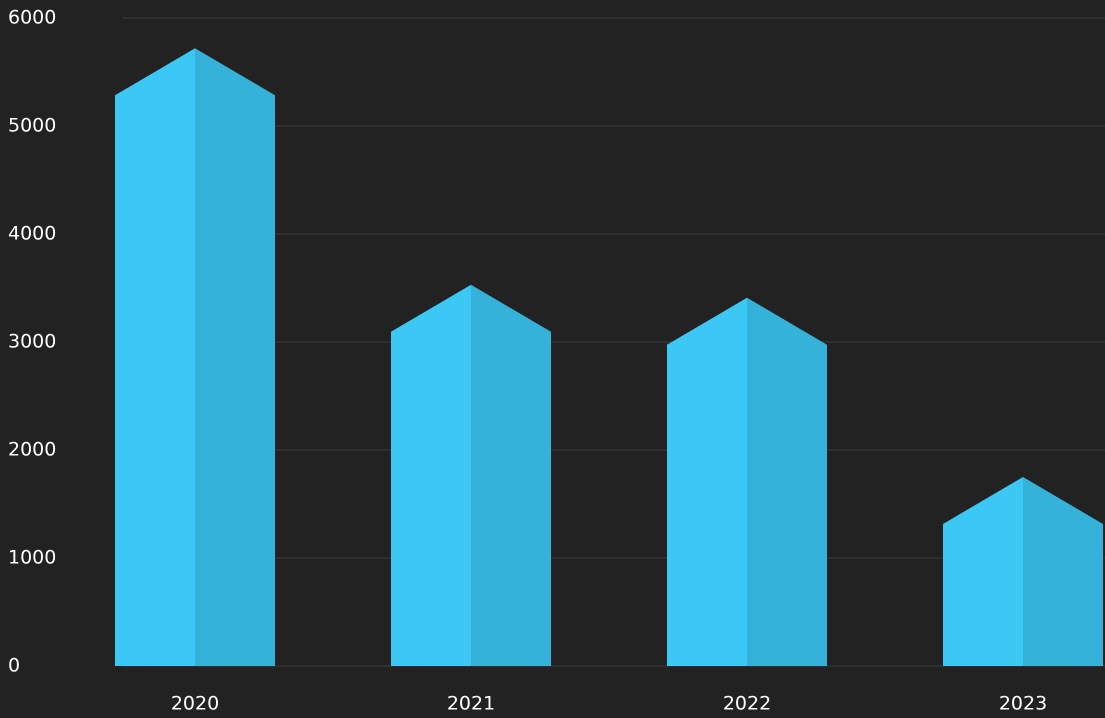 The image size is (1105, 718). Describe the element at coordinates (32, 342) in the screenshot. I see `y-tick-label: 3000` at that location.